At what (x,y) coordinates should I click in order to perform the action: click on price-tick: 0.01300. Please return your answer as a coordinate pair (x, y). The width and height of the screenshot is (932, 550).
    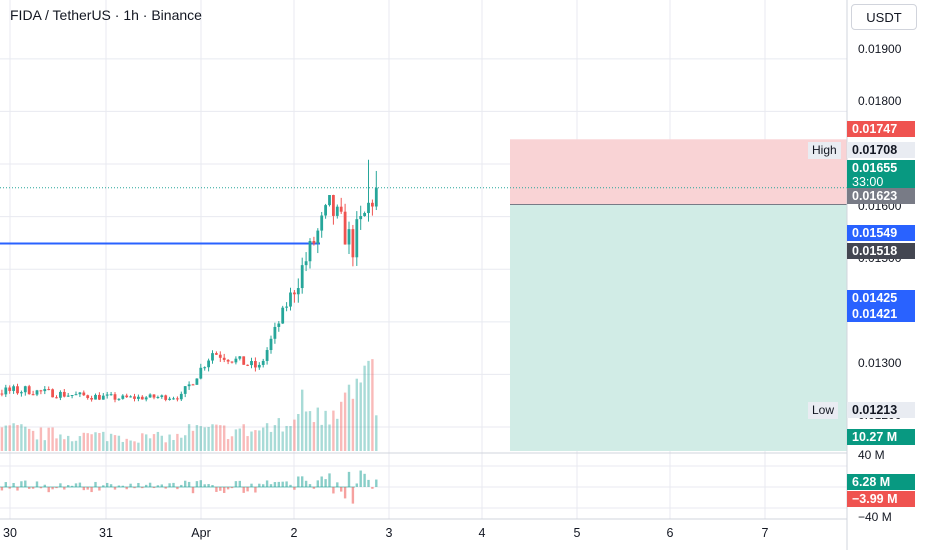
    Looking at the image, I should click on (880, 363).